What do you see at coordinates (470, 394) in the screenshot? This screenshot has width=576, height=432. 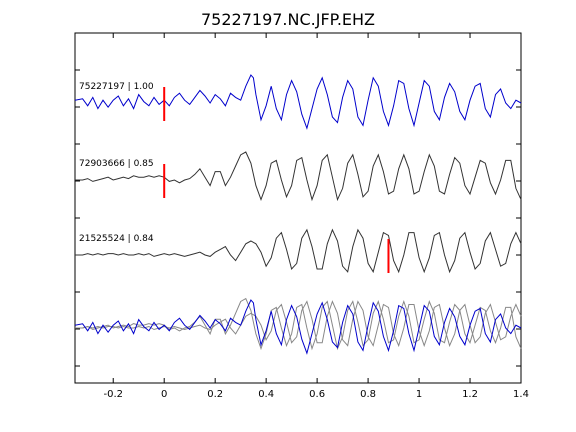 I see `x-tick-label: 1.2` at bounding box center [470, 394].